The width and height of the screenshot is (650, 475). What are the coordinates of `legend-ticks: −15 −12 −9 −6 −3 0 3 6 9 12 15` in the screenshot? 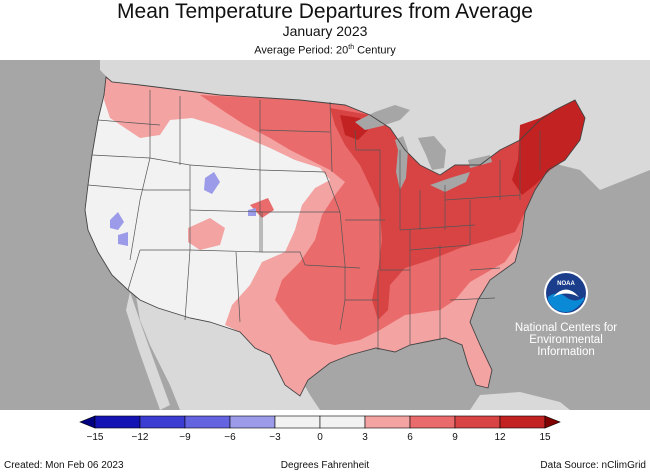 It's located at (325, 439).